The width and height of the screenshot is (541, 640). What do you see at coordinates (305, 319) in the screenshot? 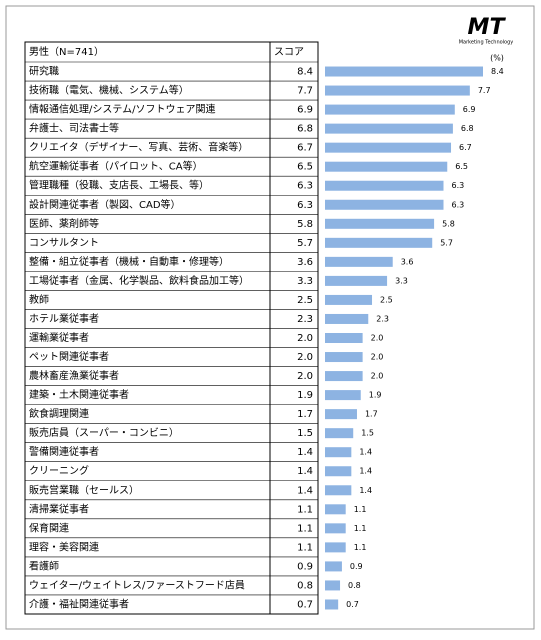
I see `score: 2.3` at bounding box center [305, 319].